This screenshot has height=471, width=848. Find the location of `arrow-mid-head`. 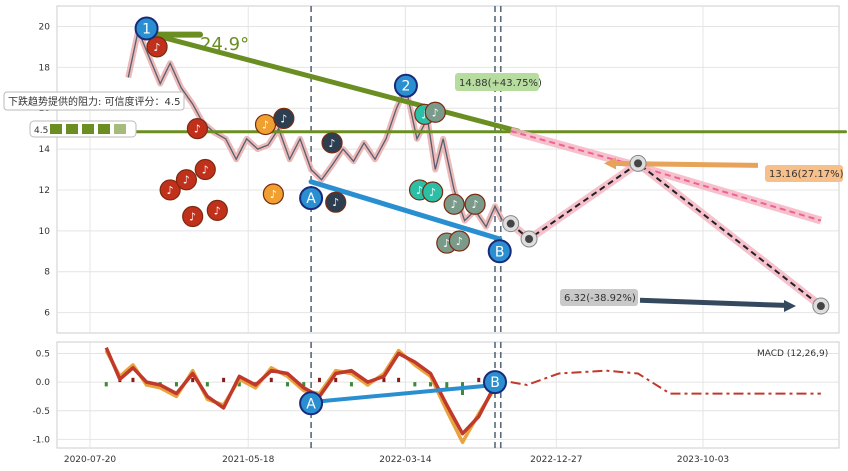

arrow-mid-head is located at coordinates (610, 163).